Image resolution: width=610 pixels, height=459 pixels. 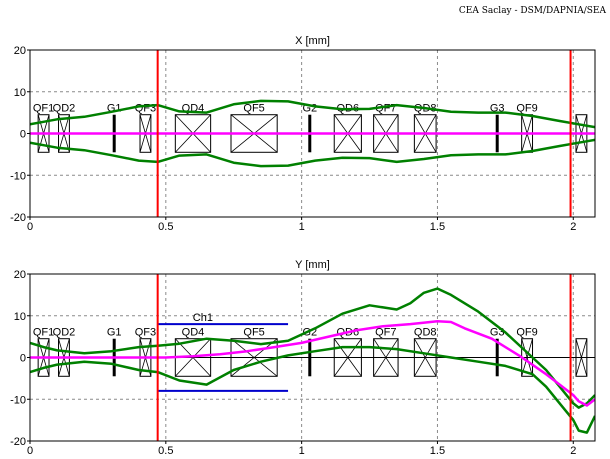 I want to click on aperture-label: Ch1, so click(x=203, y=318).